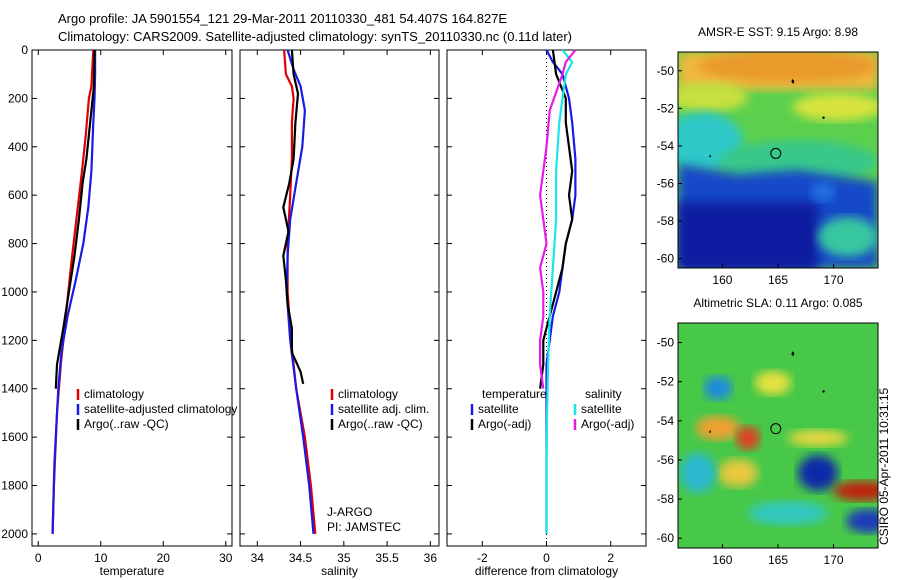  I want to click on y-tick-label: 1600, so click(14, 437).